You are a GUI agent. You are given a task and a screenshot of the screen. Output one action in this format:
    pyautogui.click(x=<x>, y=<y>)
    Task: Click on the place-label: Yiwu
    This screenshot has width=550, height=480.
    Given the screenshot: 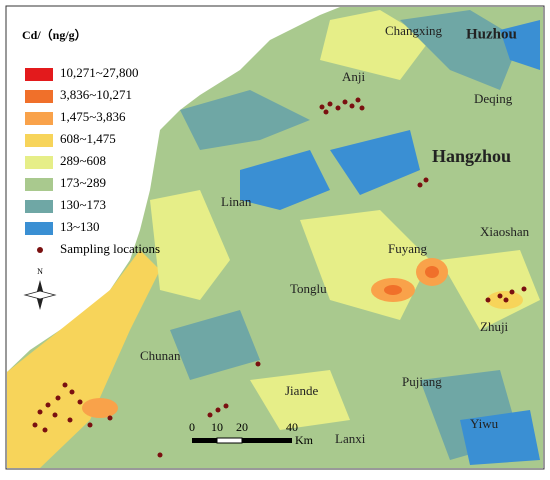 What is the action you would take?
    pyautogui.click(x=484, y=423)
    